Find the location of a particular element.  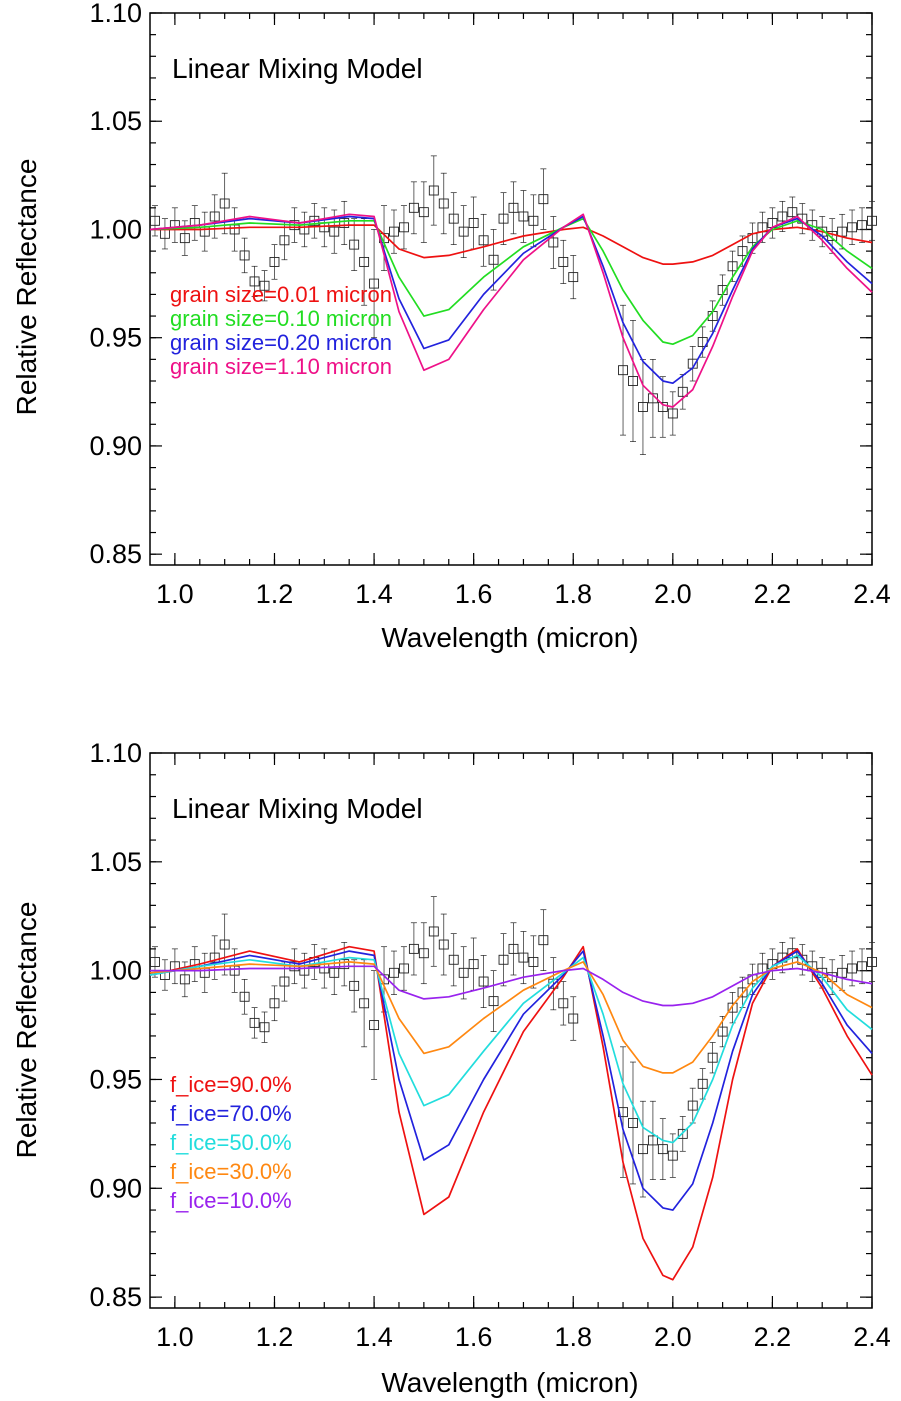

x-tick-label: 1.2 is located at coordinates (275, 1337).